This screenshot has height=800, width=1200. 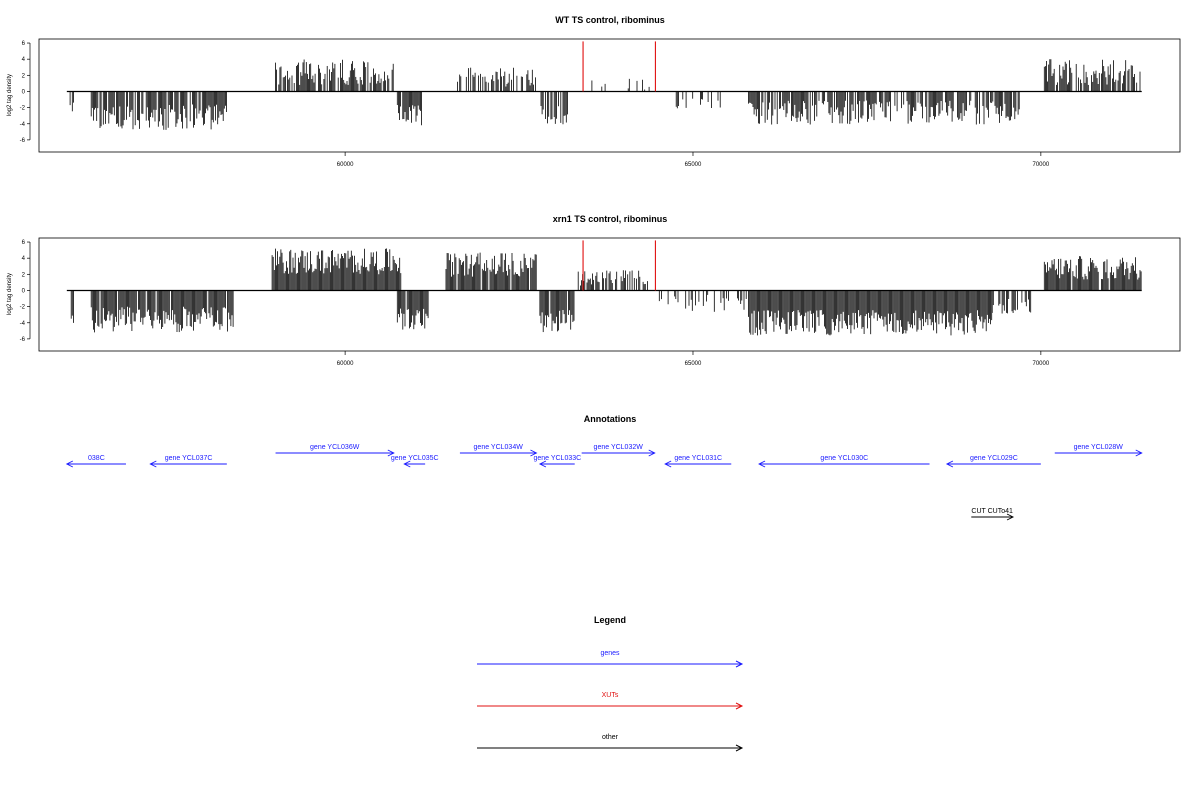 I want to click on feature-label: gene YCL032W, so click(x=619, y=447).